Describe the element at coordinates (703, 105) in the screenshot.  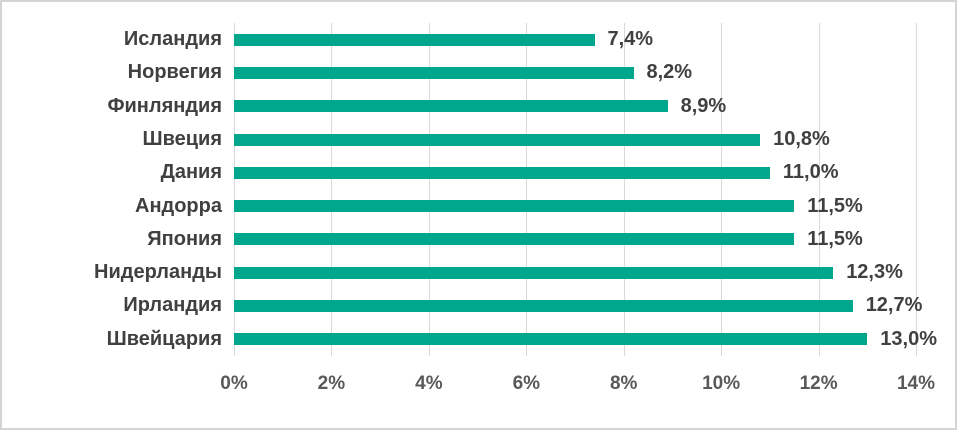
I see `value-label: 8,9%` at that location.